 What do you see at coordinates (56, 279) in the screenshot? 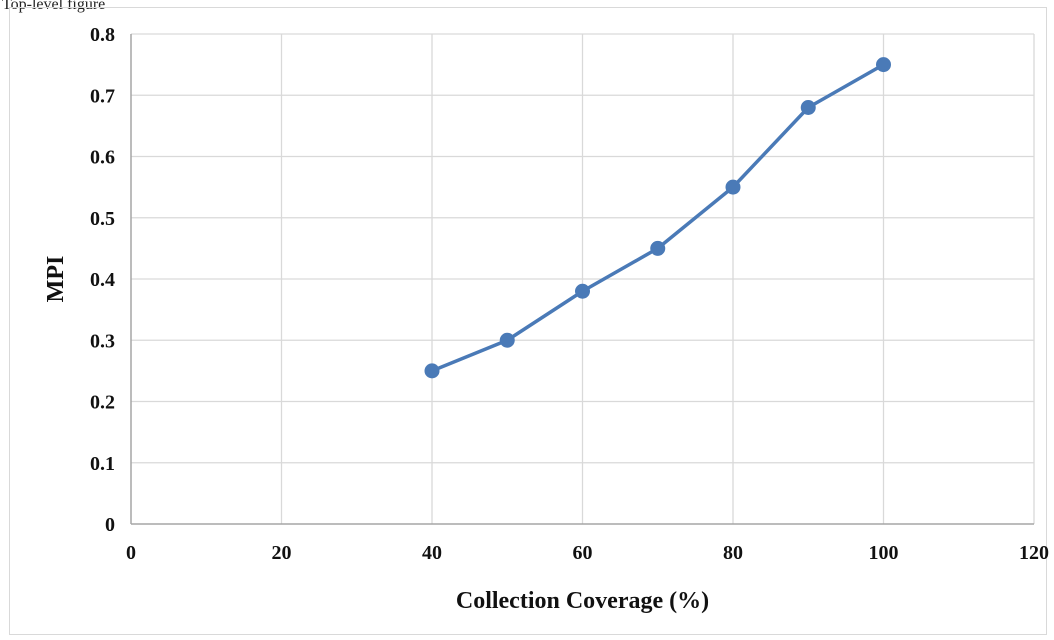
I see `y-axis-title: MPI` at bounding box center [56, 279].